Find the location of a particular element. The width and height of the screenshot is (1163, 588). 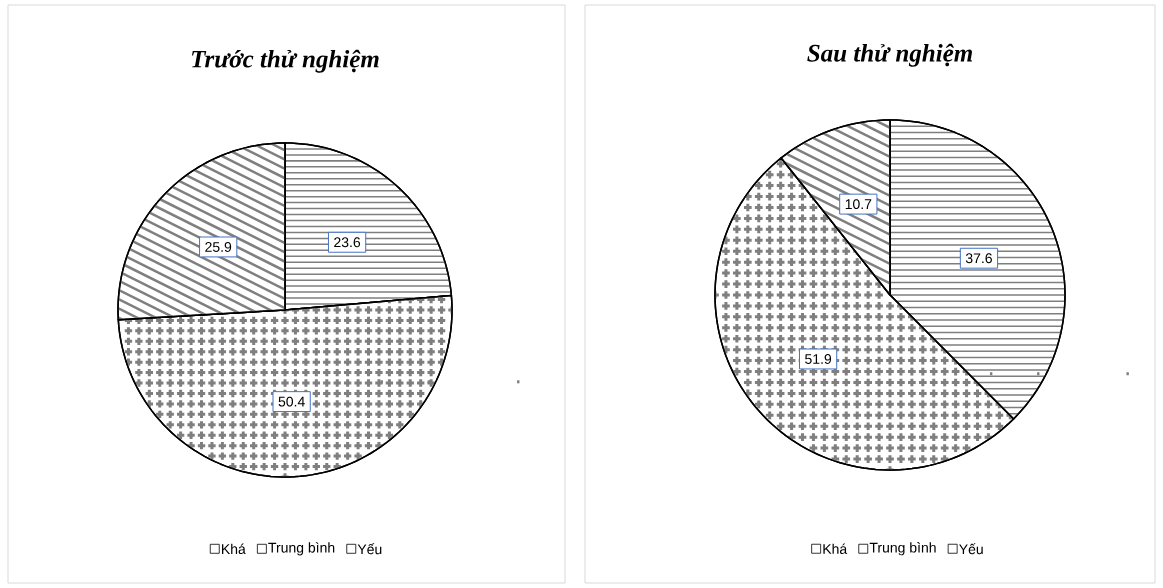

data-label: 25.9 is located at coordinates (218, 247).